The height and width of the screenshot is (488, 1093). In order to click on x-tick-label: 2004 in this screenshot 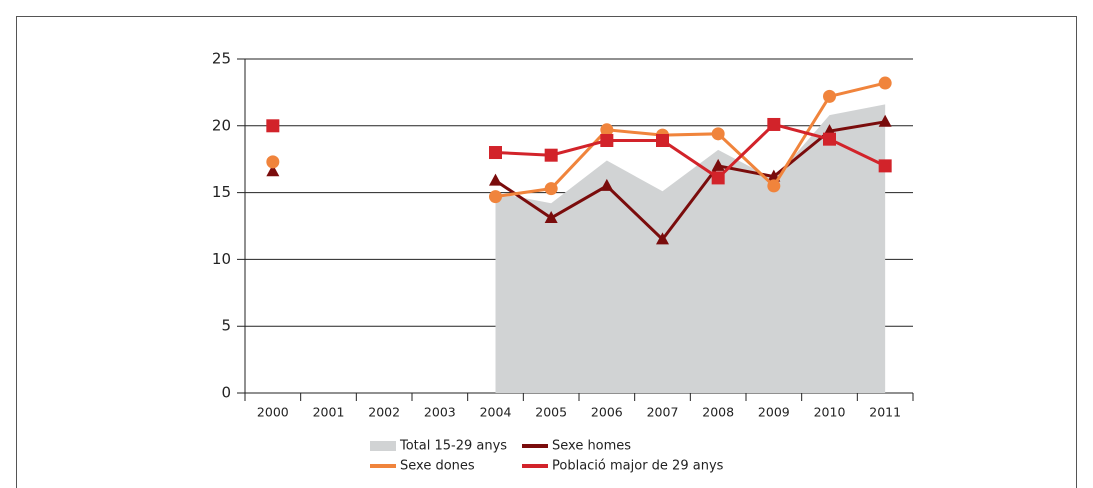, I will do `click(496, 412)`.